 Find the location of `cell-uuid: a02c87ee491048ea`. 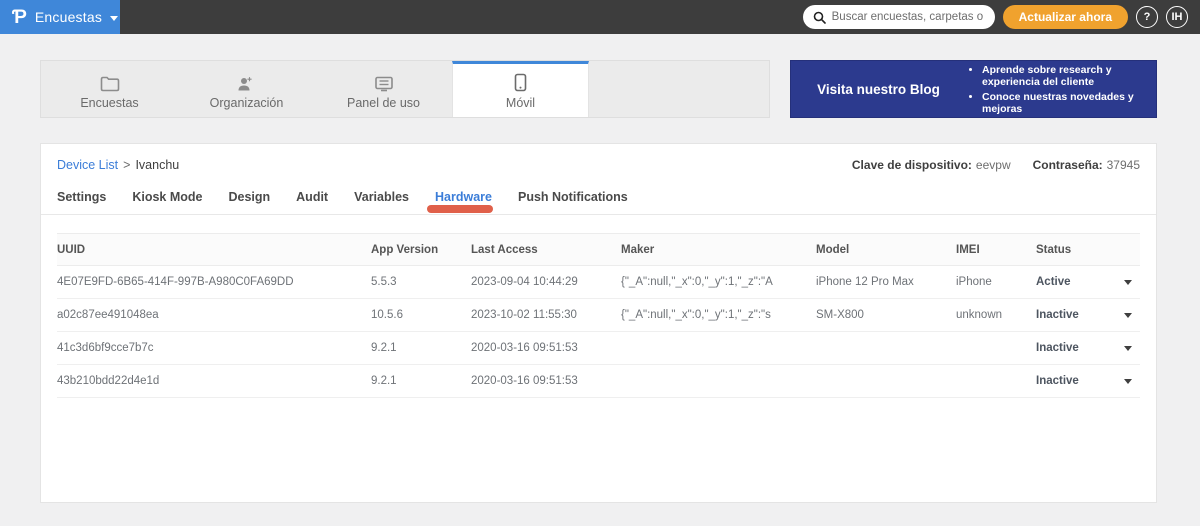

cell-uuid: a02c87ee491048ea is located at coordinates (108, 315).